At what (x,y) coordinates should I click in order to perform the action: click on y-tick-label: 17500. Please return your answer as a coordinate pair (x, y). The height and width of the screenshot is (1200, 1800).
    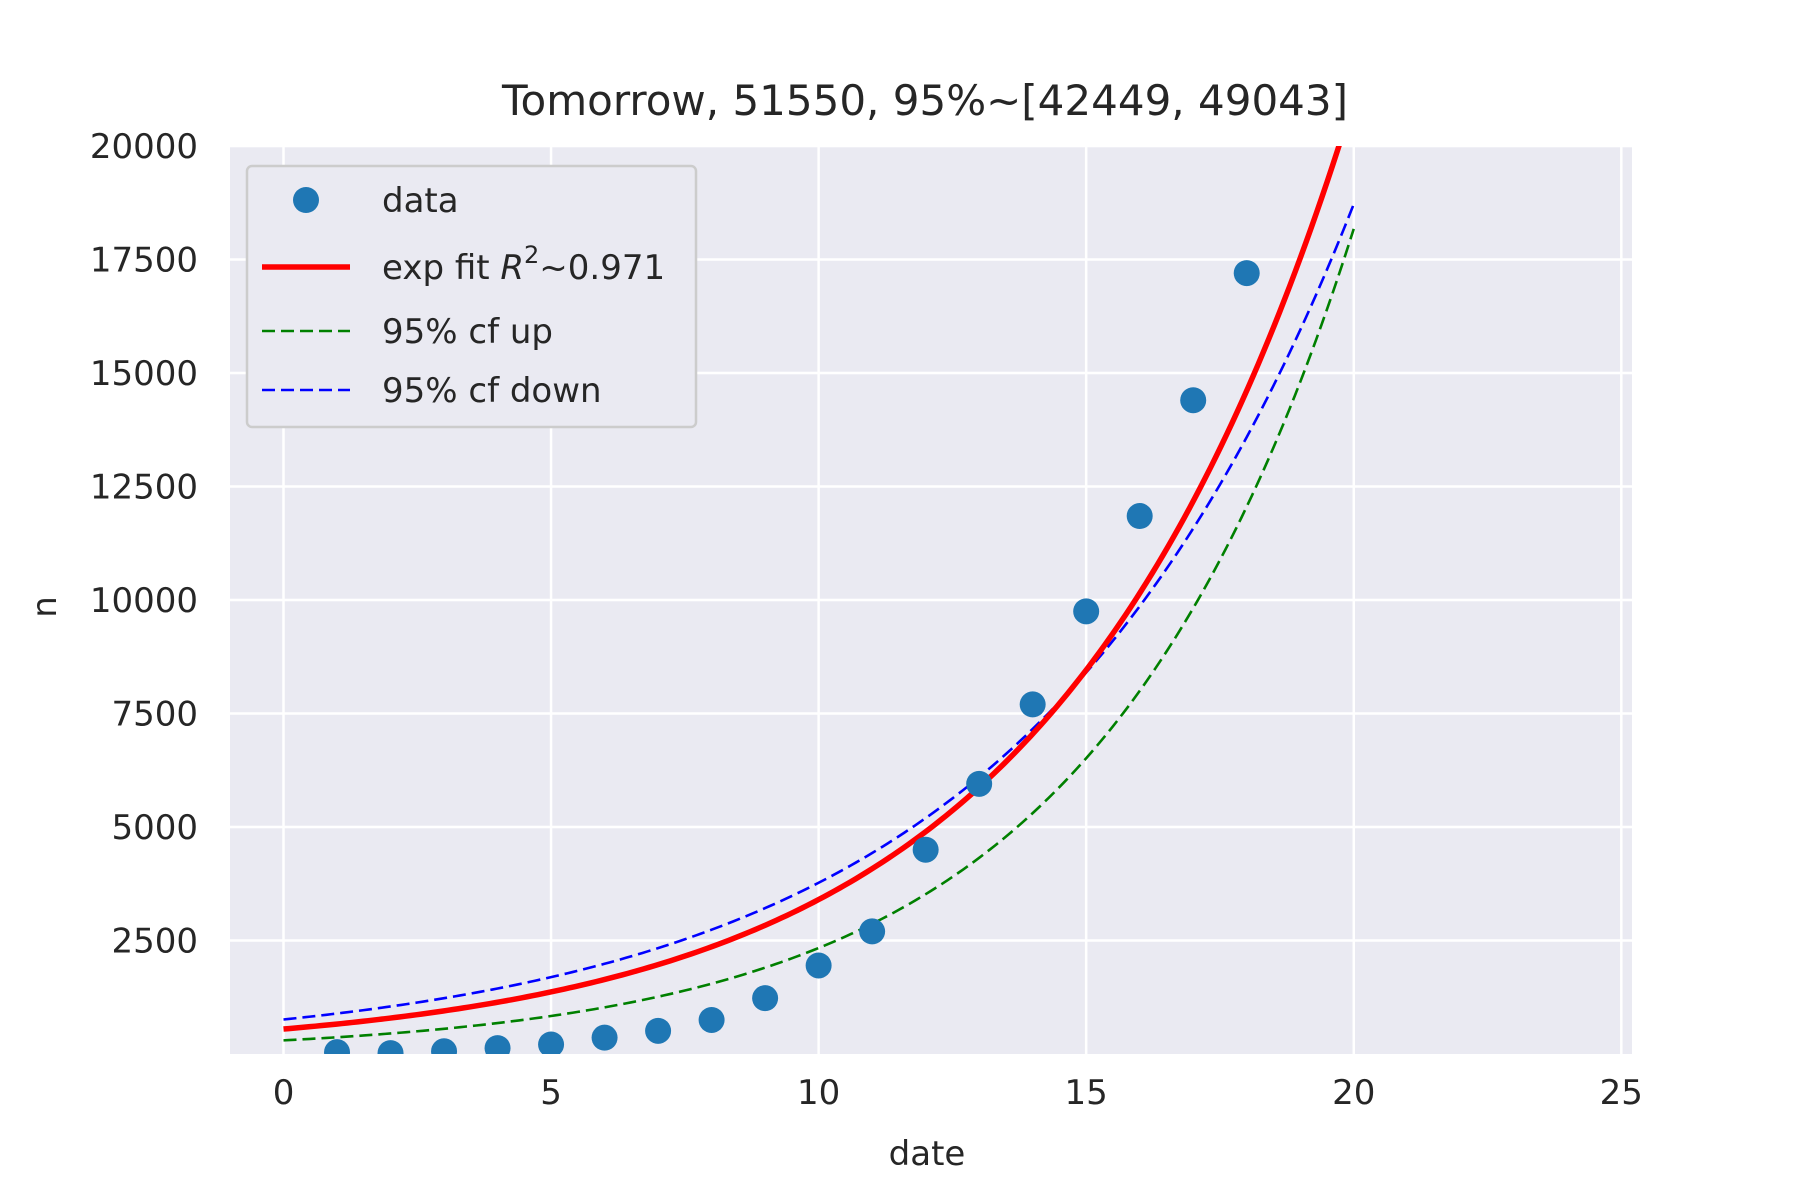
    Looking at the image, I should click on (144, 261).